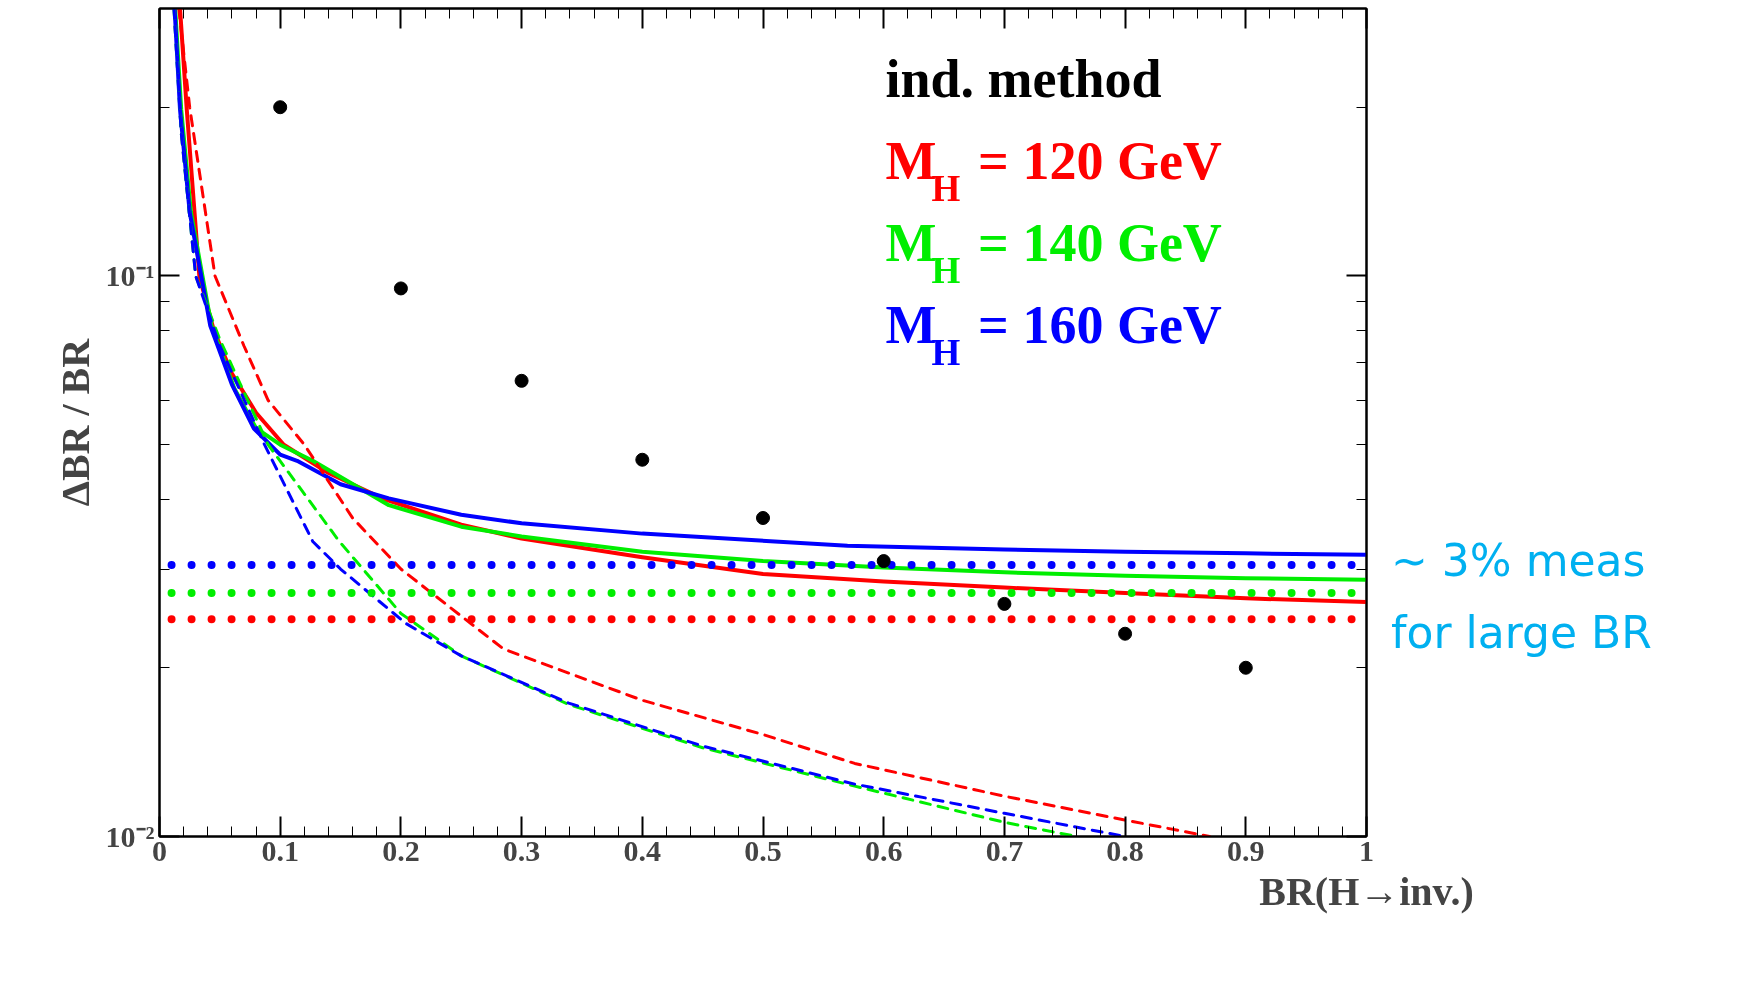  Describe the element at coordinates (1004, 850) in the screenshot. I see `x-tick-label: 0.7` at that location.